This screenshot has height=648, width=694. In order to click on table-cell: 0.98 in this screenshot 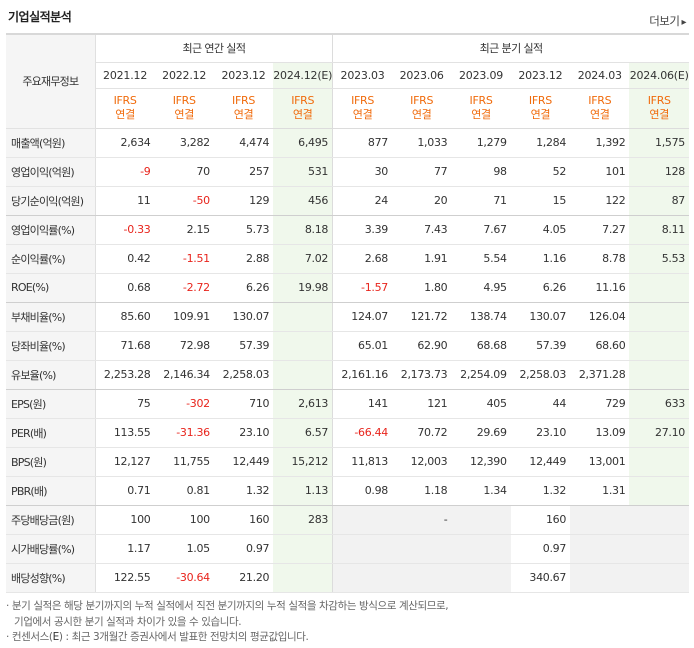, I will do `click(362, 491)`.